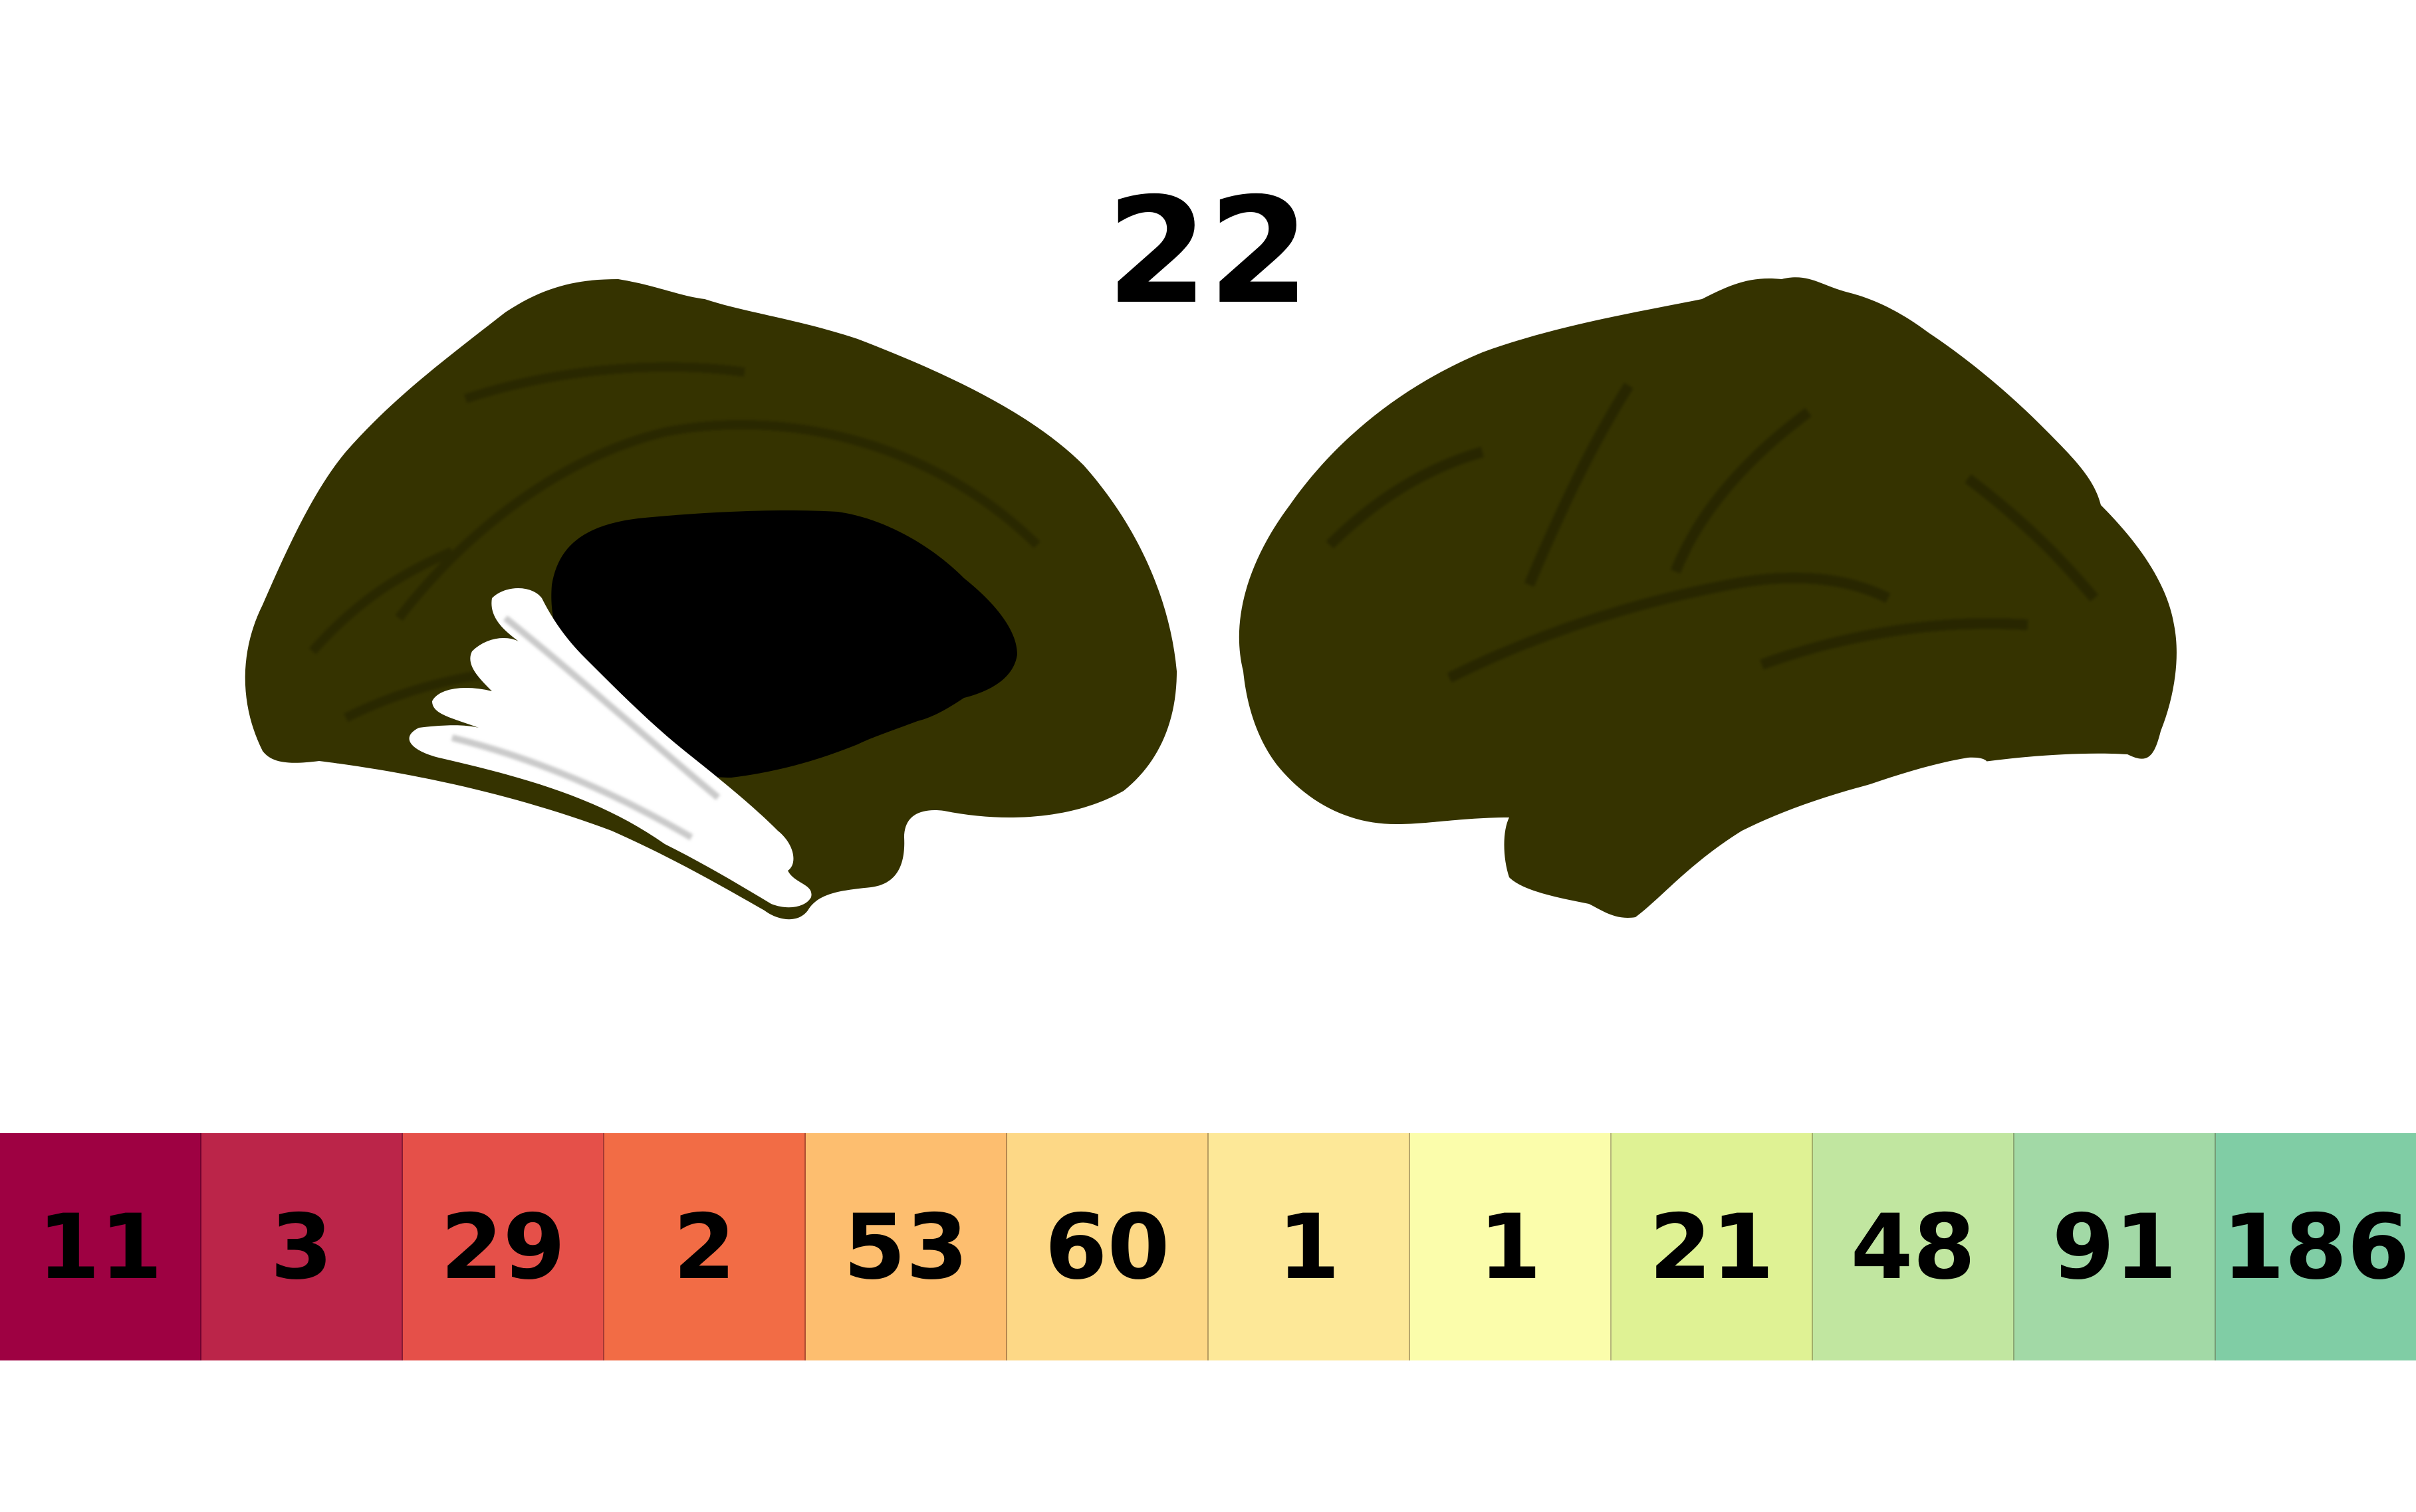  I want to click on legend-count: 48, so click(1913, 1246).